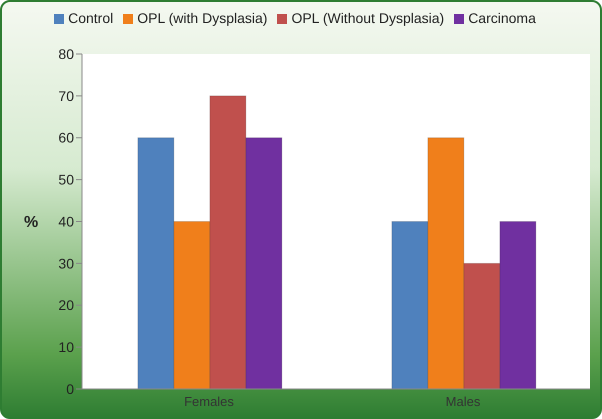  Describe the element at coordinates (66, 180) in the screenshot. I see `y-tick-label: 50` at that location.